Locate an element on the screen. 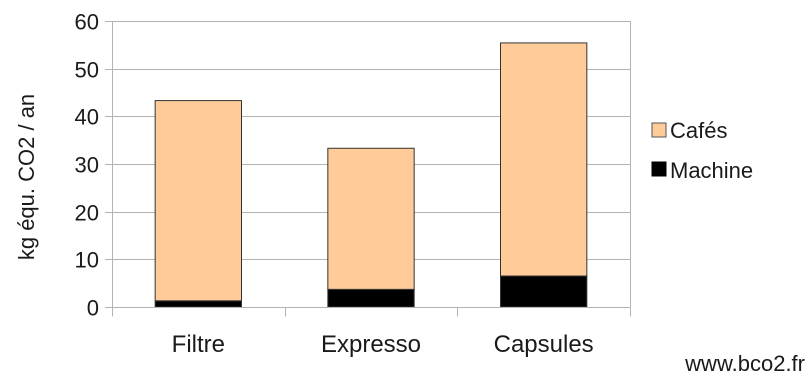 This screenshot has width=809, height=377. x-tick-label-expresso: Expresso is located at coordinates (371, 344).